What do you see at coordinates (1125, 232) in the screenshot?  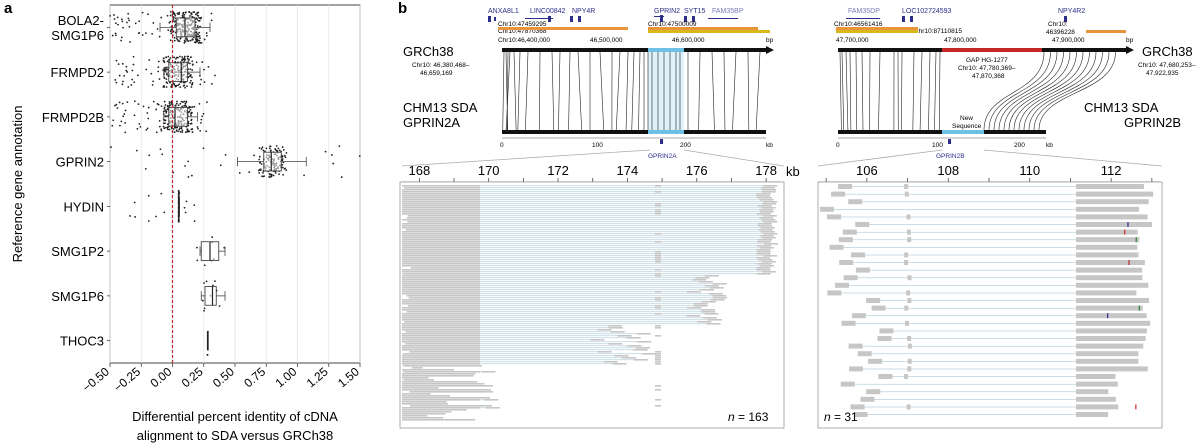 I see `mismatch` at bounding box center [1125, 232].